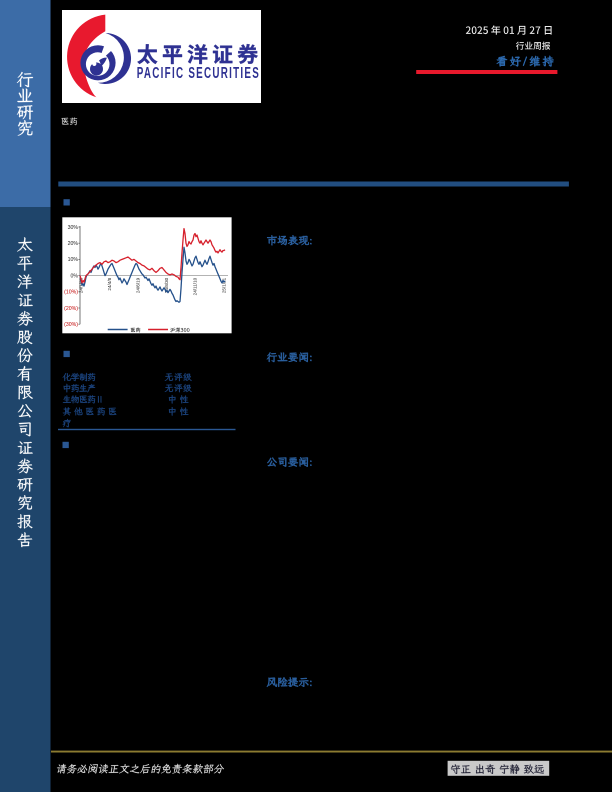 The image size is (612, 792). What do you see at coordinates (71, 293) in the screenshot?
I see `svg-text: (10%)` at bounding box center [71, 293].